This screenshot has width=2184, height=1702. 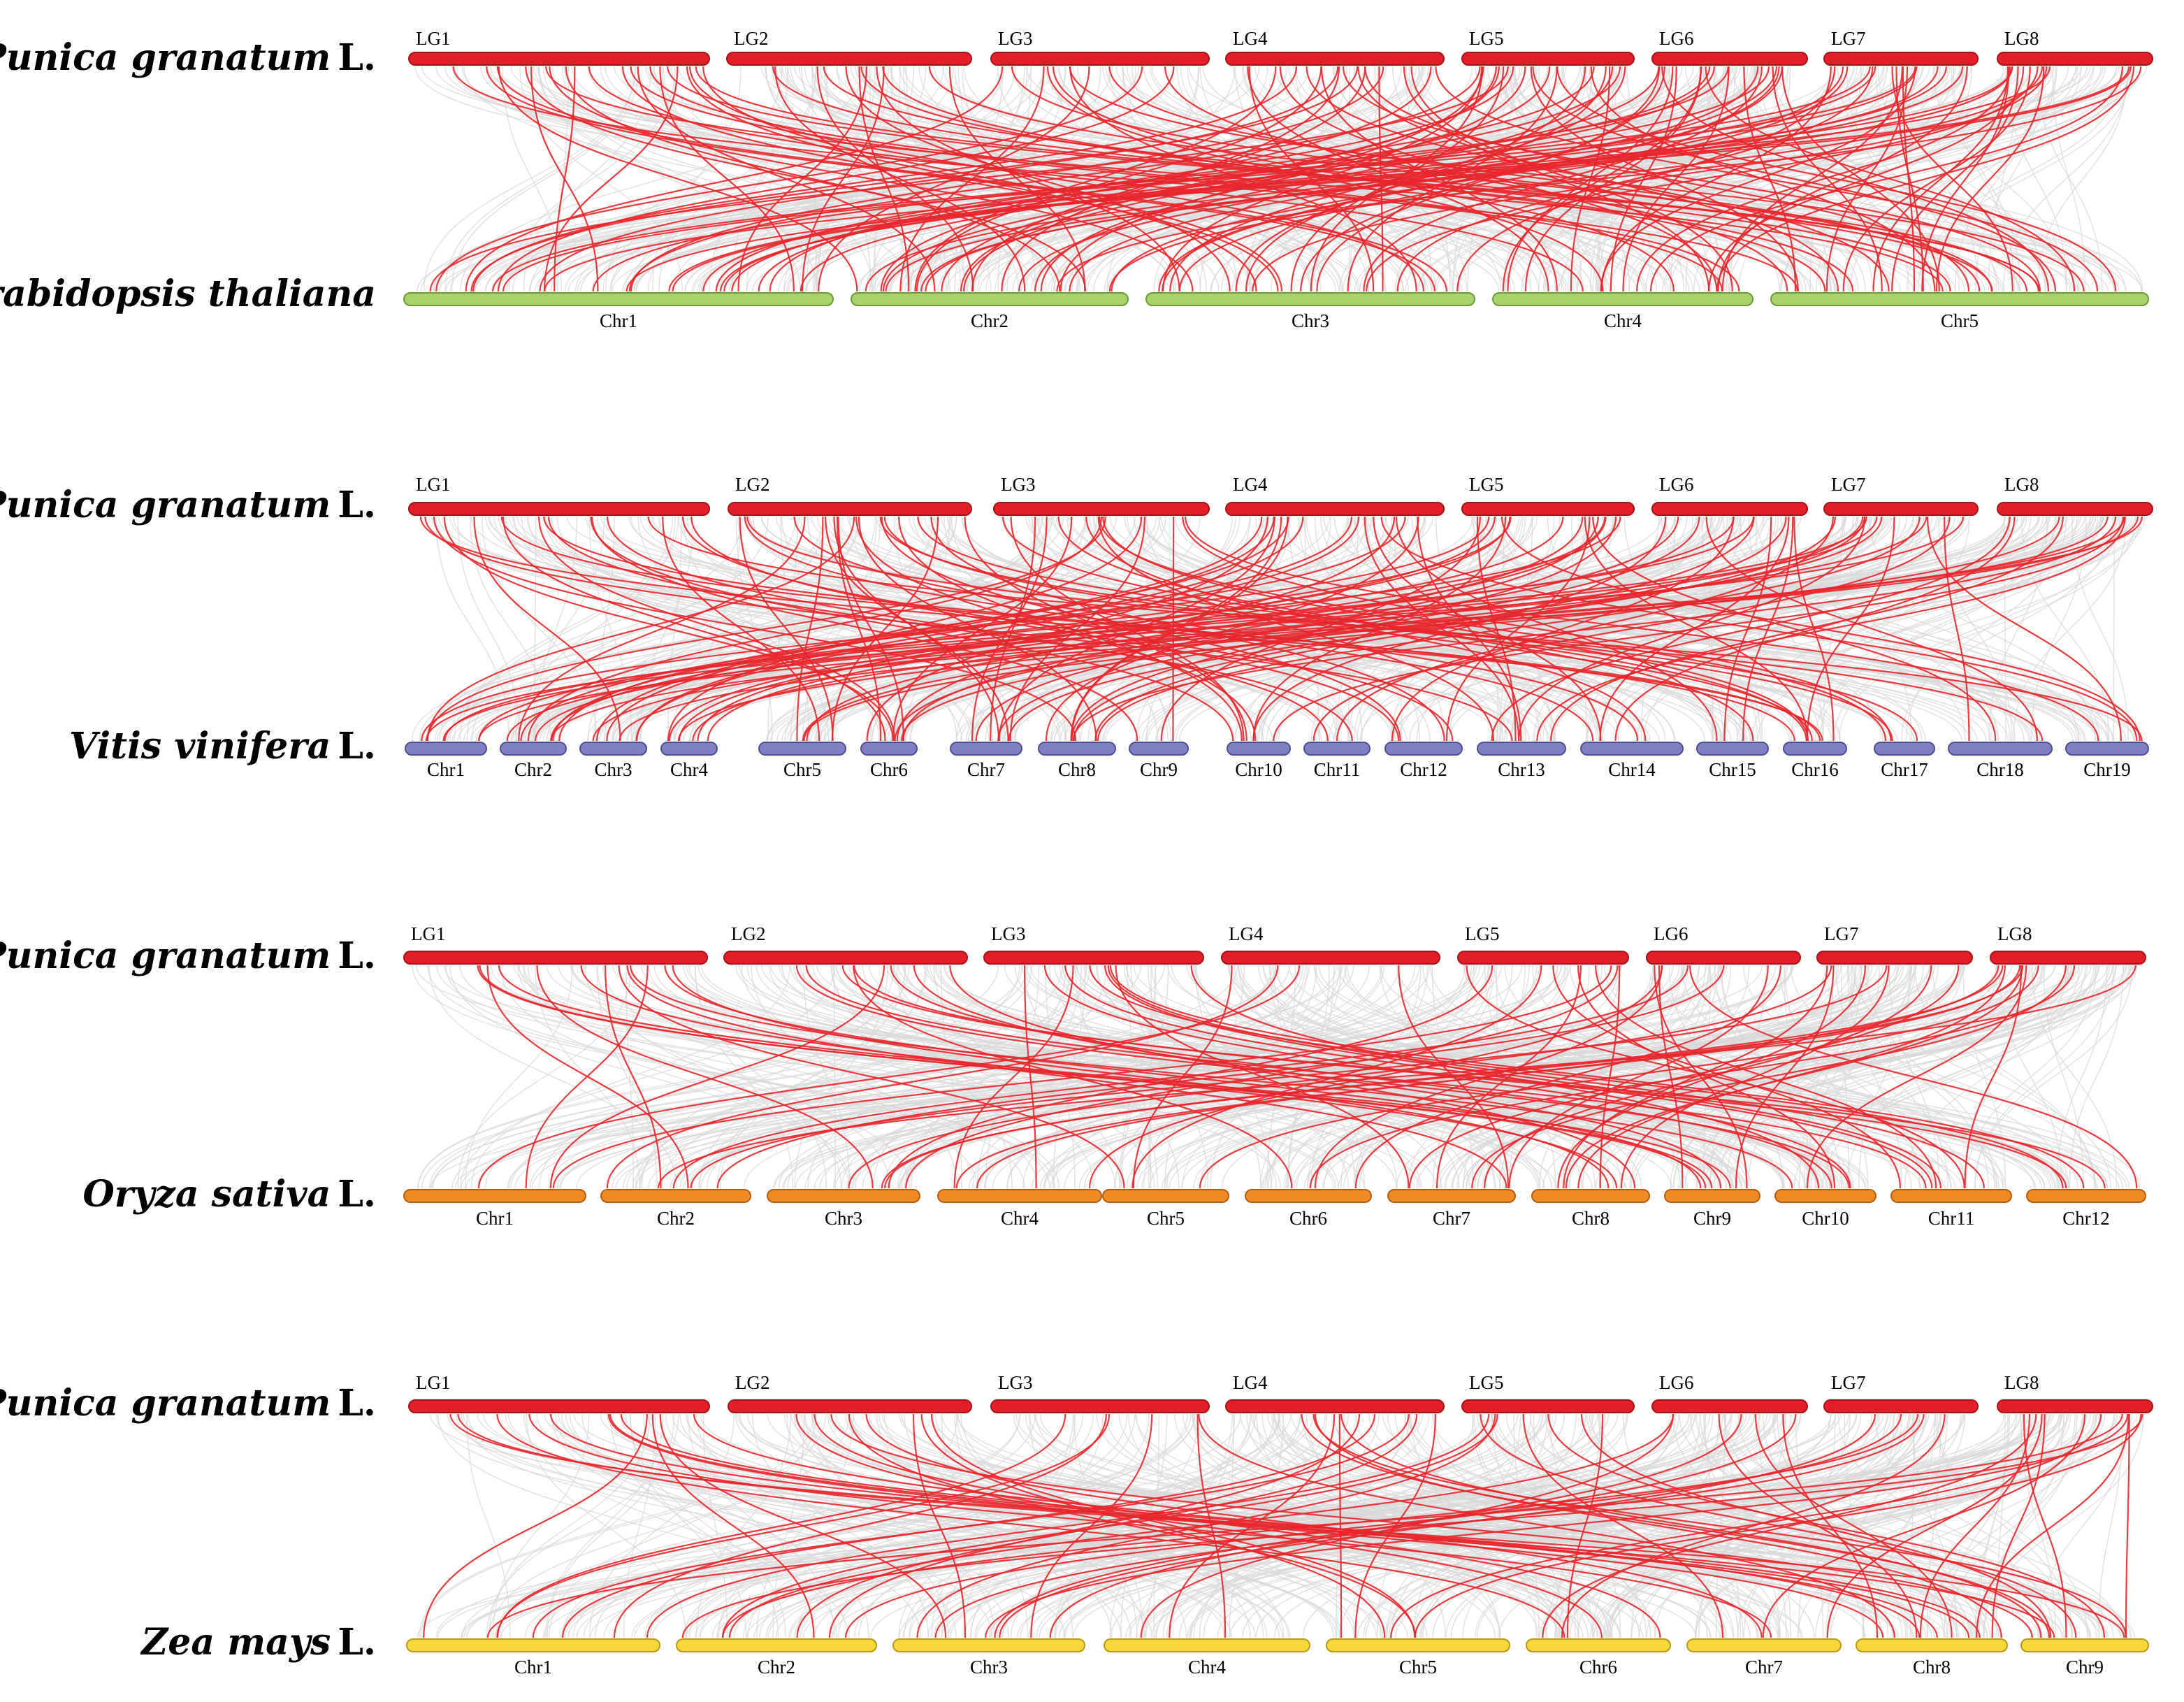 I want to click on chromosome-bar-oryza-chr5, so click(x=1165, y=1196).